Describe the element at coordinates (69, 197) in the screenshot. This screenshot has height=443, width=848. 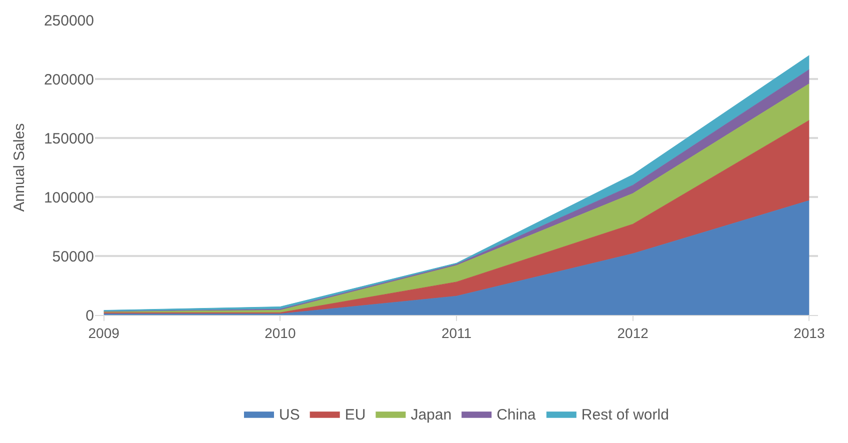
I see `y-tick-label: 100000` at that location.